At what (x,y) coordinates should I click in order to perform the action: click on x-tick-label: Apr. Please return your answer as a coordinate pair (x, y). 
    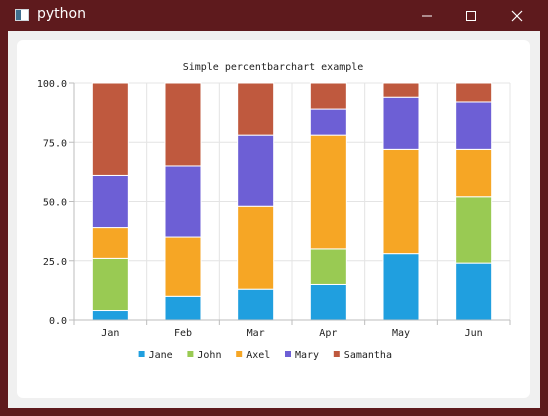
    Looking at the image, I should click on (328, 333).